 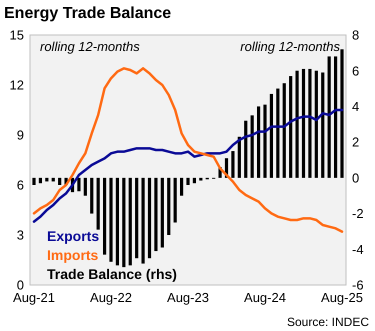 I want to click on x-tick-label: Aug-22, so click(x=111, y=297).